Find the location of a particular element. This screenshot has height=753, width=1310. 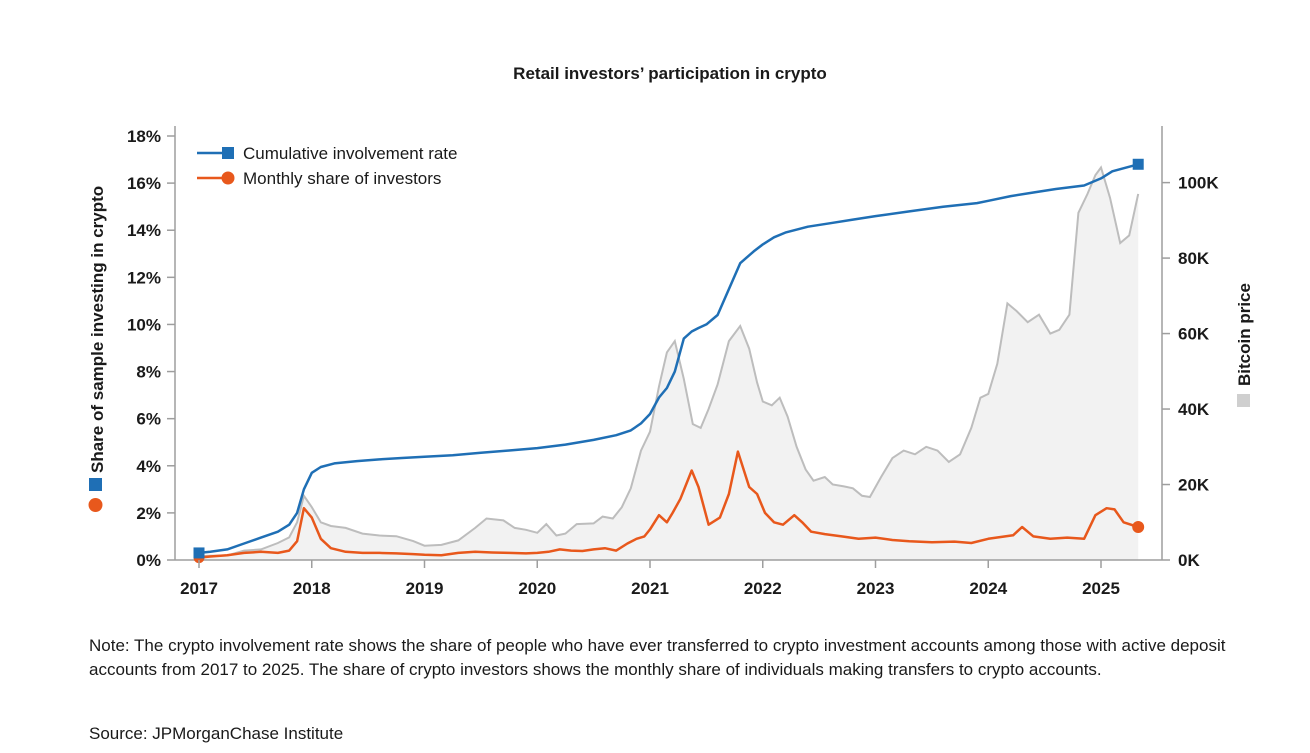

y2-tick-label: 20K is located at coordinates (1194, 485).